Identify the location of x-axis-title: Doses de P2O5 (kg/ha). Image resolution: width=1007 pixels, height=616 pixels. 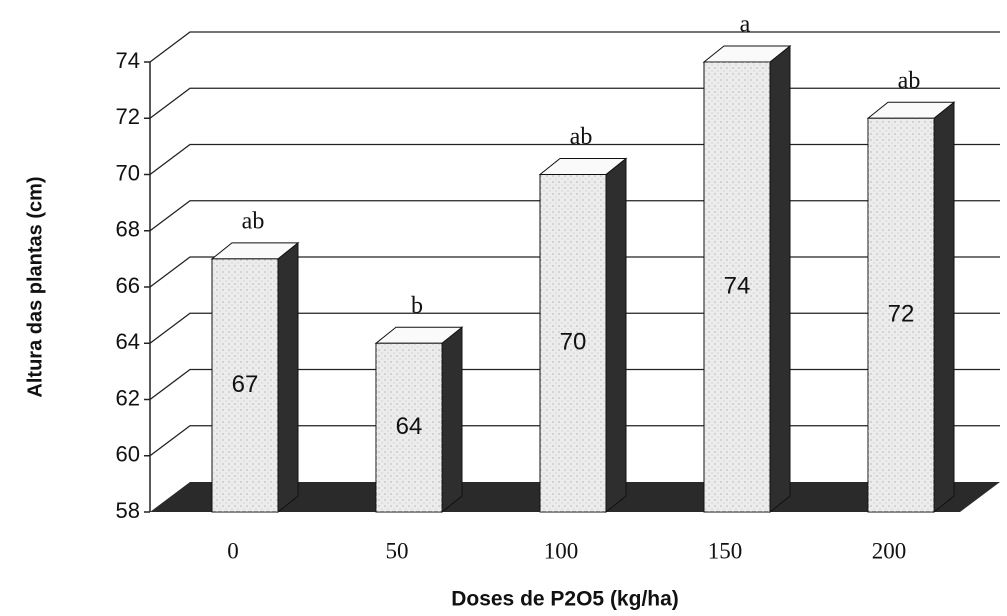
(565, 599).